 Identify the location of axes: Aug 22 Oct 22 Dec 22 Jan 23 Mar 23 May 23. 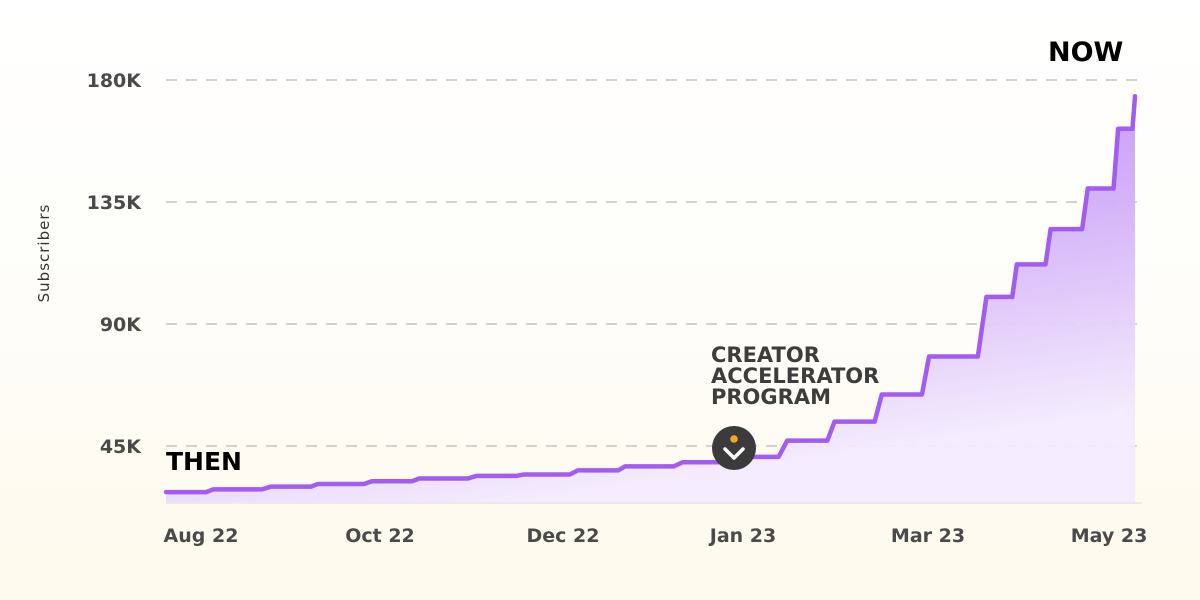
(656, 524).